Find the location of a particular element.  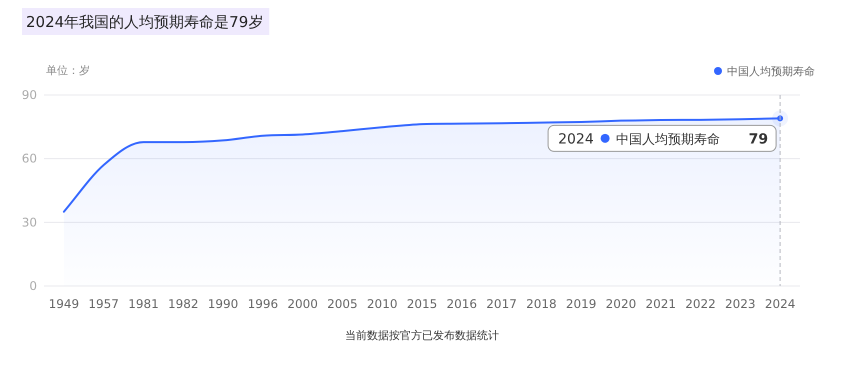

y-tick-label: 0 is located at coordinates (33, 286).